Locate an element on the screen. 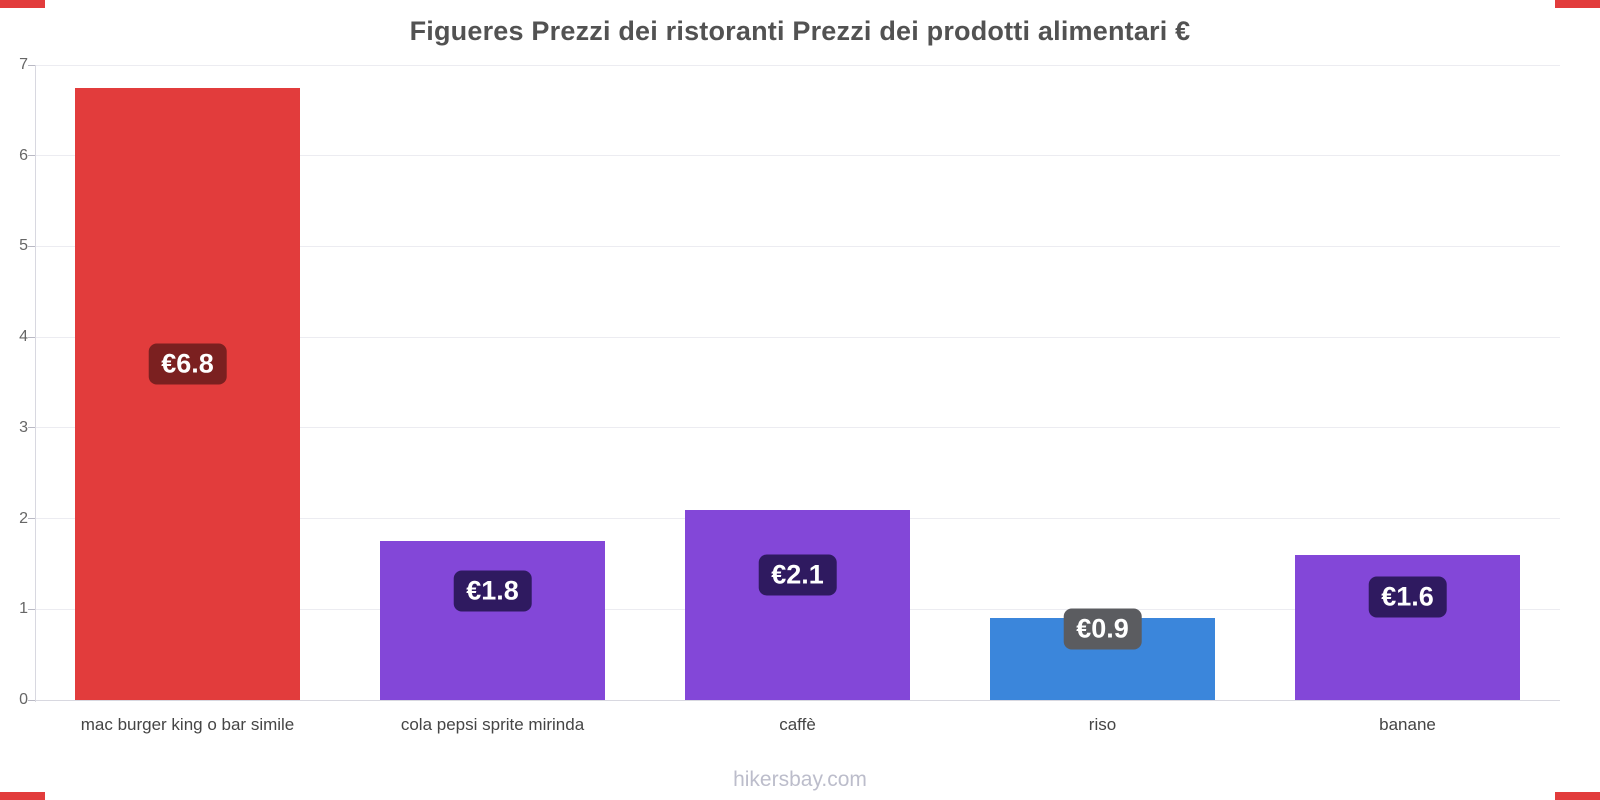 The height and width of the screenshot is (800, 1600). y-axis-line is located at coordinates (35, 383).